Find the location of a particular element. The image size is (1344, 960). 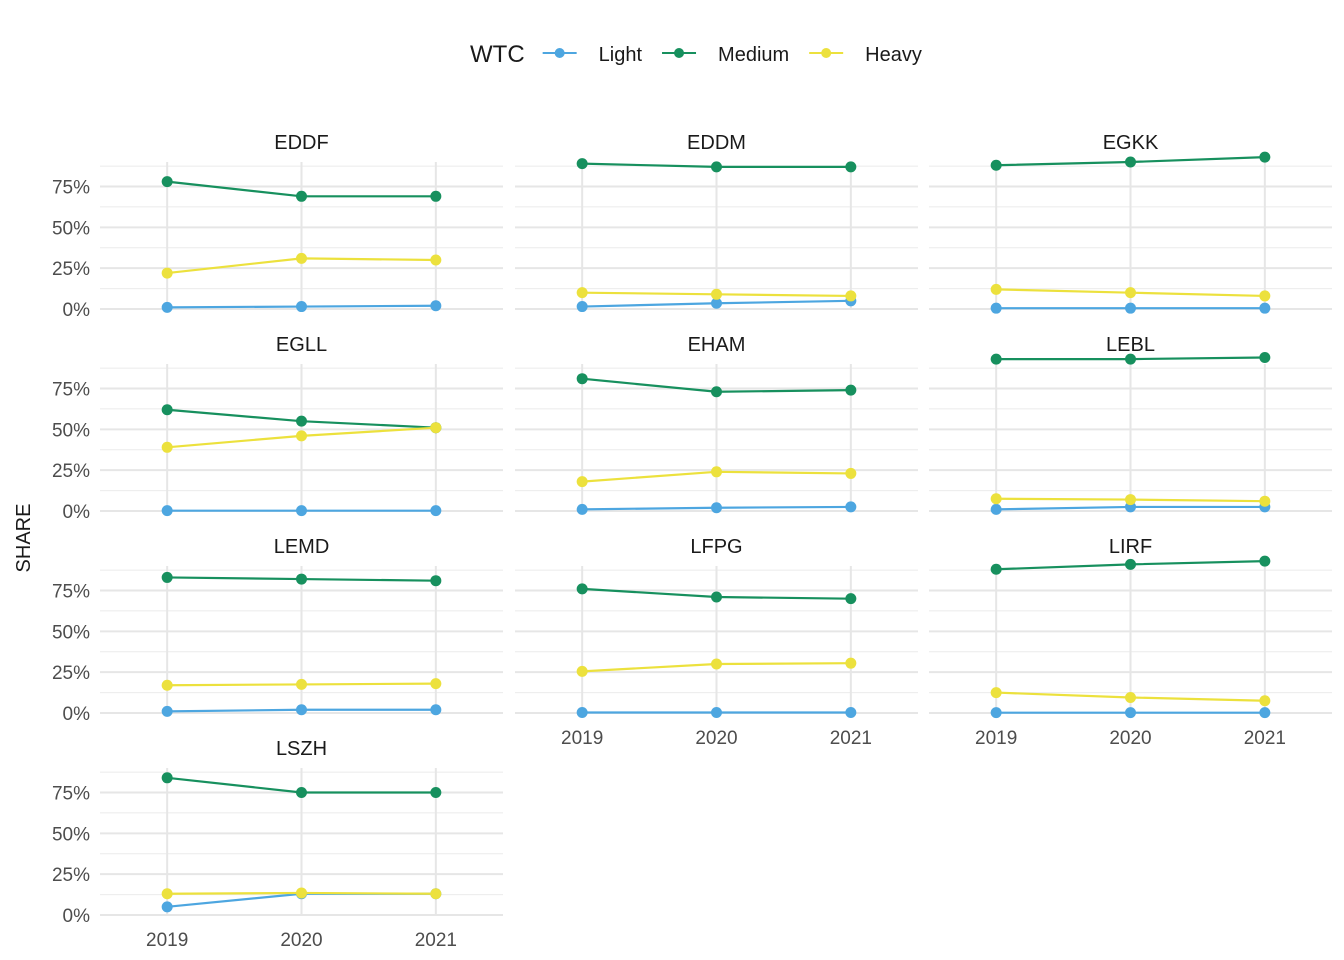

legend-entry-medium: Medium is located at coordinates (725, 55).